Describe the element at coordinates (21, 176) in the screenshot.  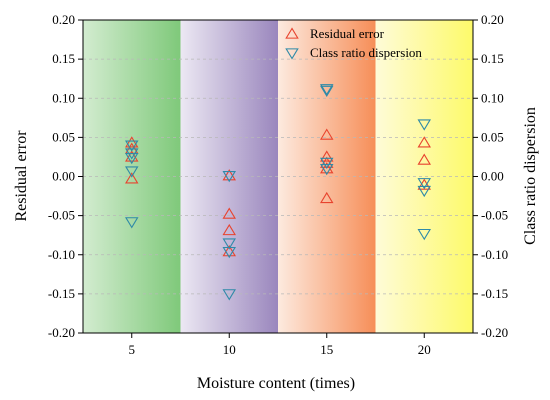
I see `y-axis-title: Residual error` at that location.